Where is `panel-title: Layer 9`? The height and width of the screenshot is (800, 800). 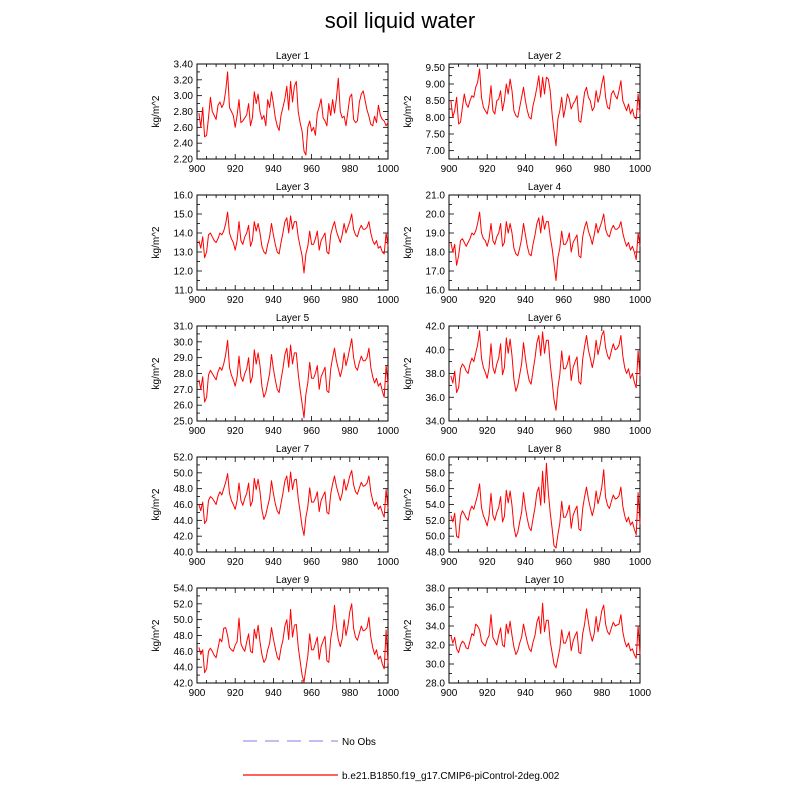 panel-title: Layer 9 is located at coordinates (293, 580).